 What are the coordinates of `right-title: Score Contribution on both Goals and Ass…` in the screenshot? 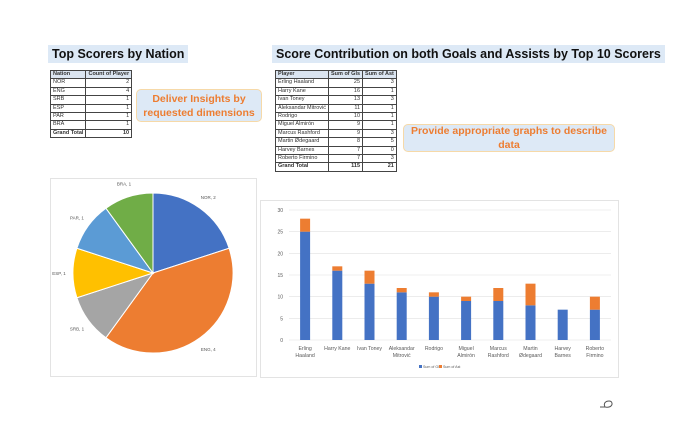 It's located at (468, 54).